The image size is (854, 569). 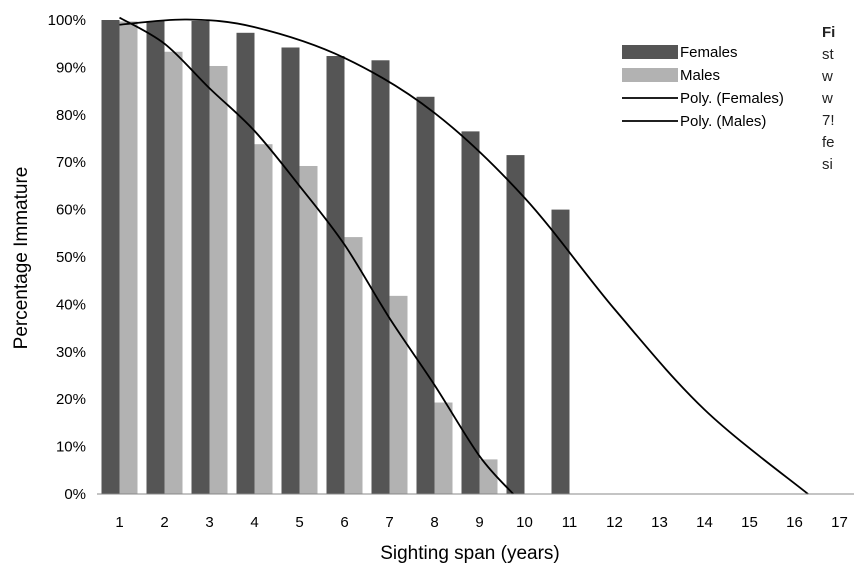 I want to click on x-tick-label: 16, so click(x=794, y=522).